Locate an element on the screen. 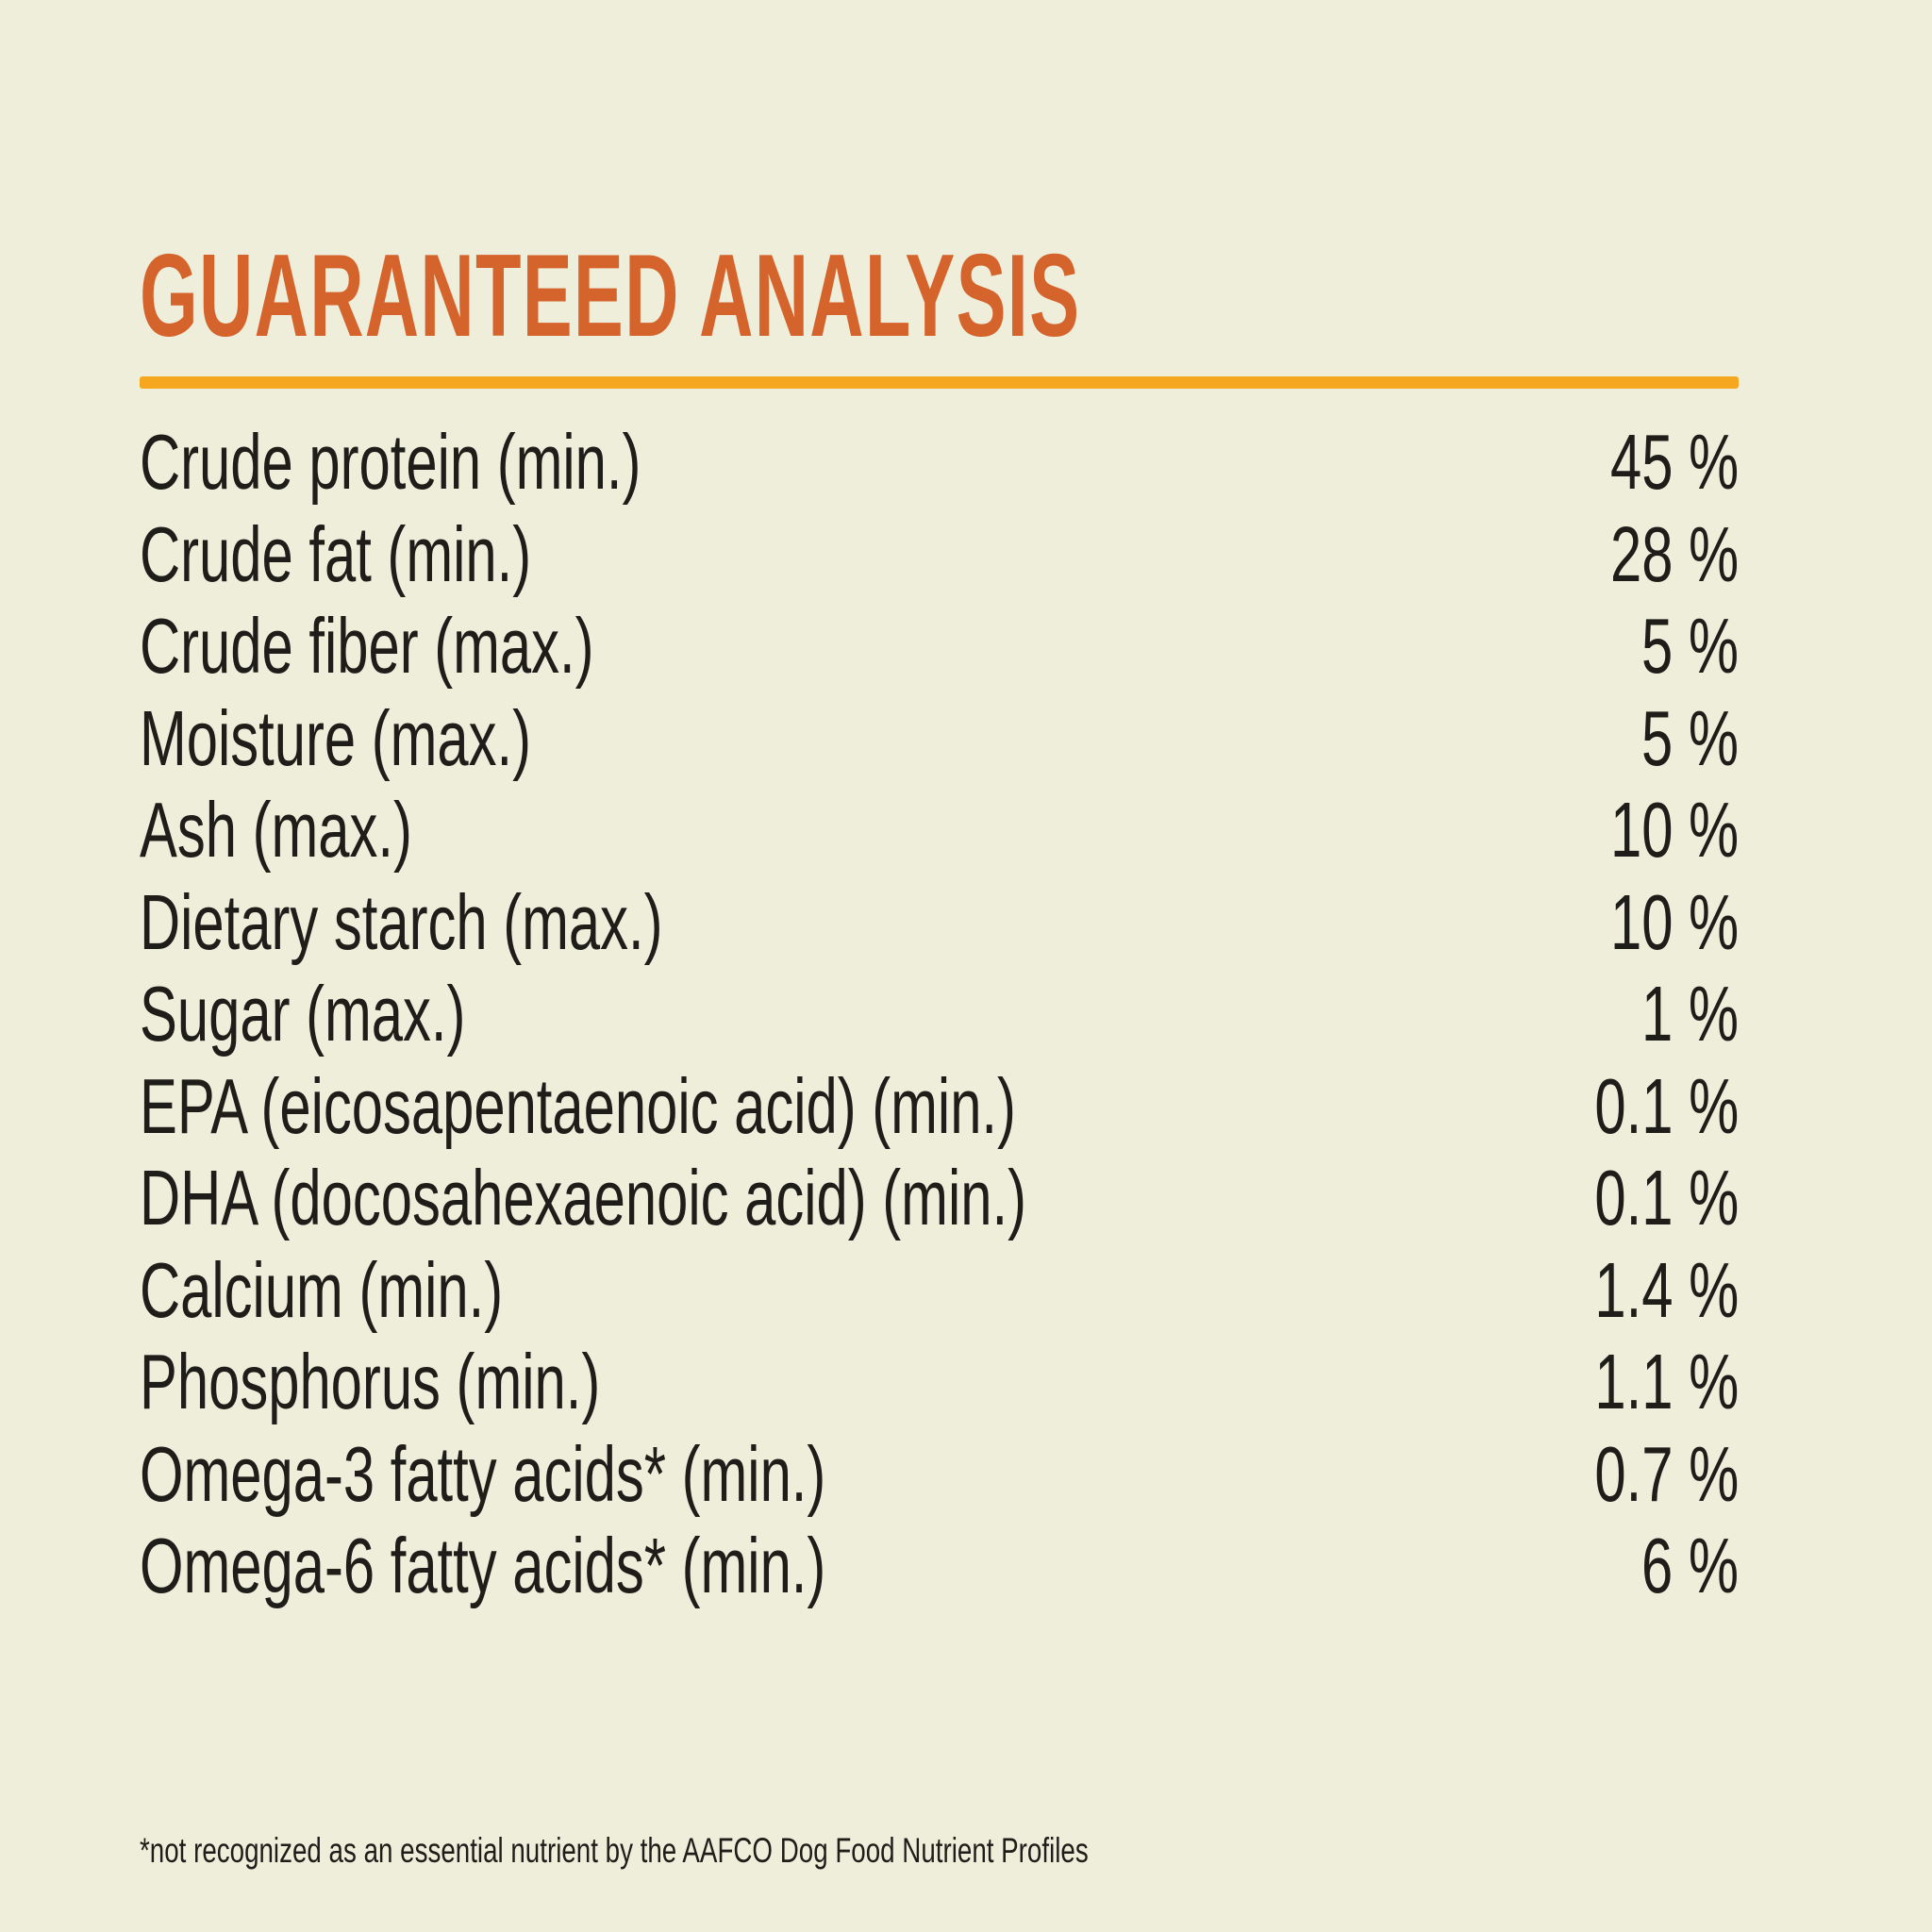 This screenshot has height=1932, width=1932. nutrient-value: 1 % is located at coordinates (1690, 1014).